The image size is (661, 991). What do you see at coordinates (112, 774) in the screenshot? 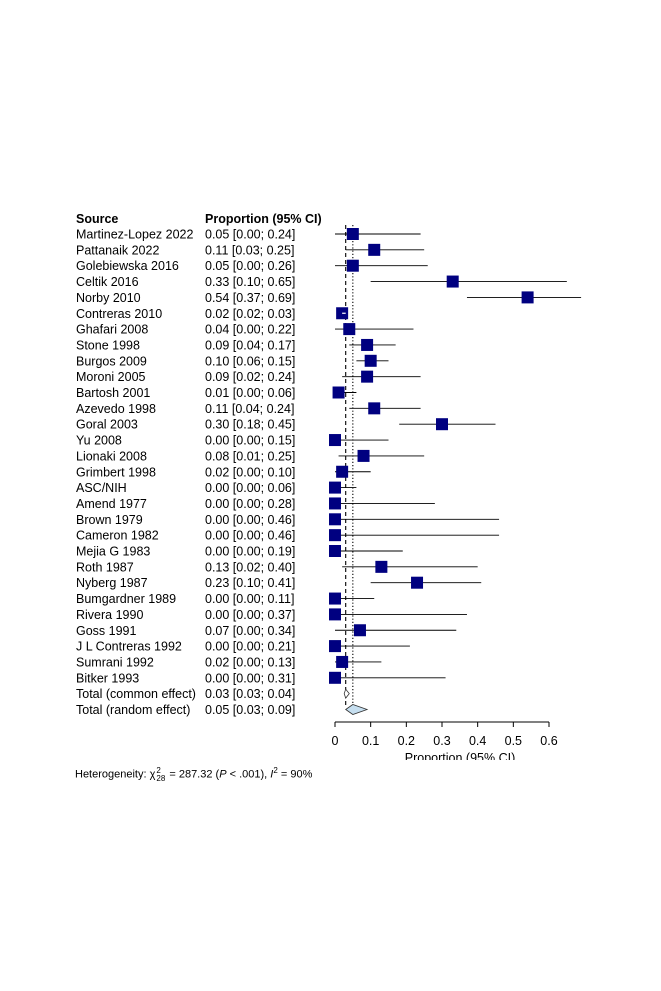
I see `heterogeneity-prefix: Heterogeneity:` at bounding box center [112, 774].